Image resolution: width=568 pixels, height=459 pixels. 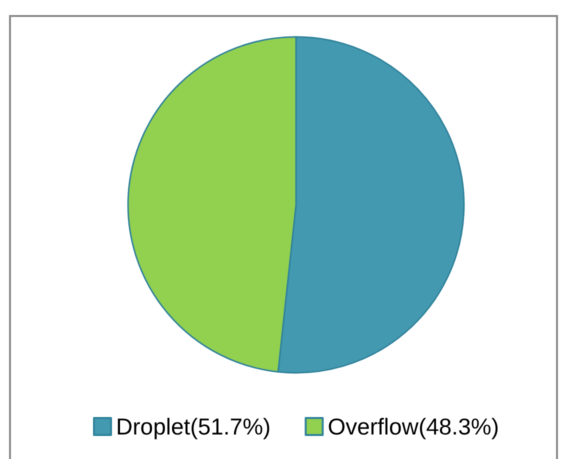 I want to click on legend-label: Overflow(48.3%), so click(x=413, y=427).